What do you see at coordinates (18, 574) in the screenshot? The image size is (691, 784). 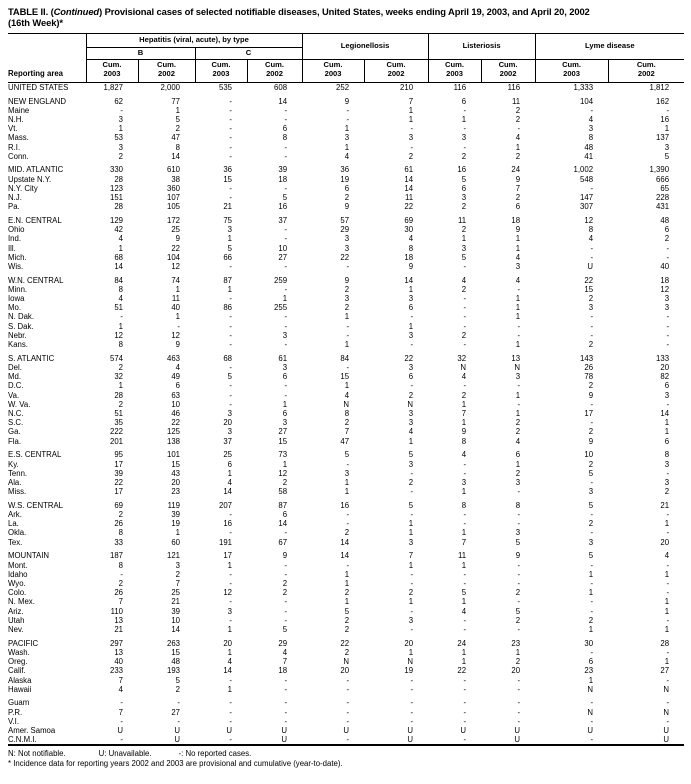 I see `reporting-area-cell: Idaho` at bounding box center [18, 574].